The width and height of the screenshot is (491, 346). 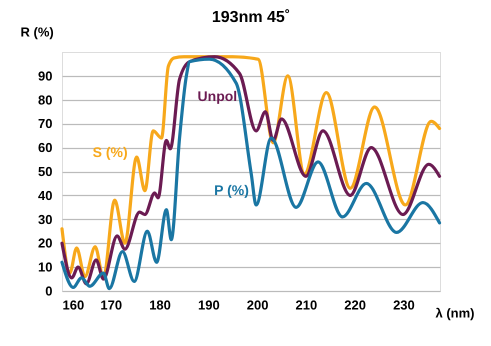 I want to click on y-tick-label: 30, so click(x=45, y=219).